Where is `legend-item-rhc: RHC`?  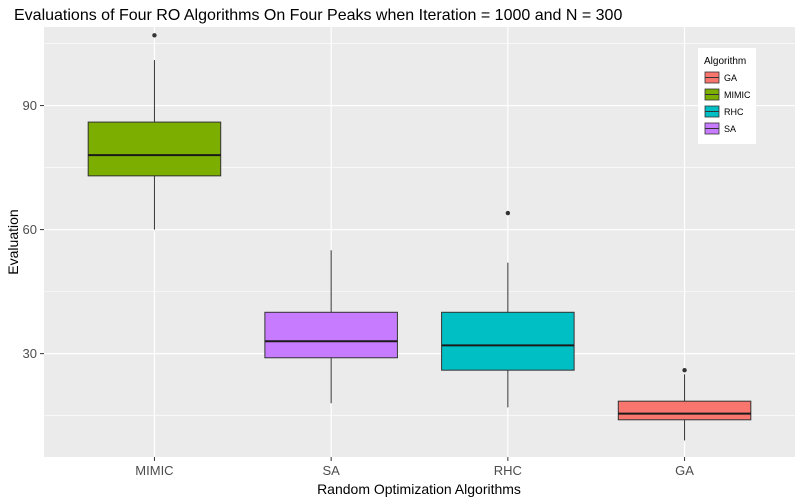
legend-item-rhc: RHC is located at coordinates (724, 111).